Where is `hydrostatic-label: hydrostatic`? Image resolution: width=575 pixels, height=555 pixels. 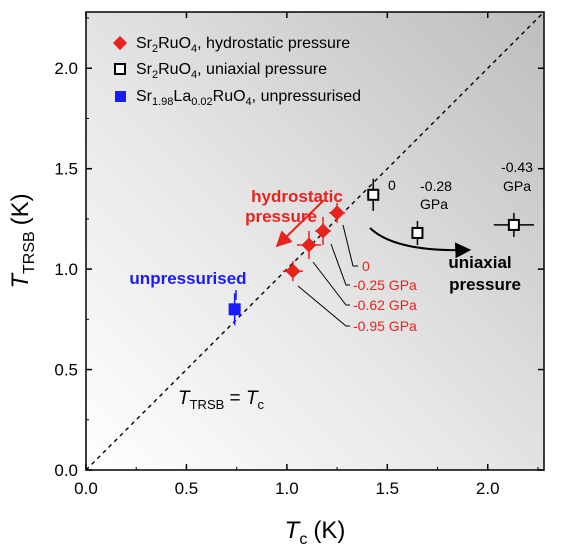
hydrostatic-label: hydrostatic is located at coordinates (297, 196).